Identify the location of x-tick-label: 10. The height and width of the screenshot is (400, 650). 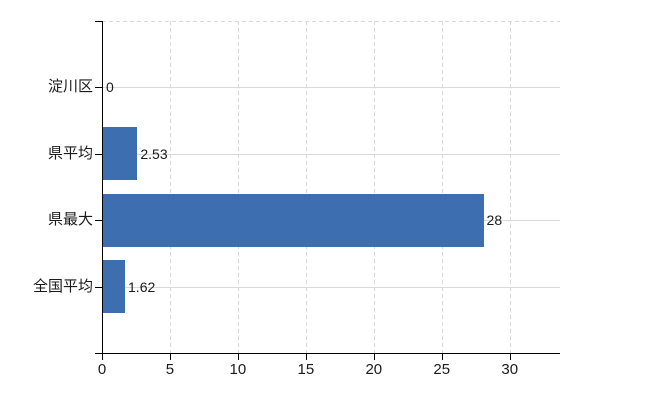
(238, 369).